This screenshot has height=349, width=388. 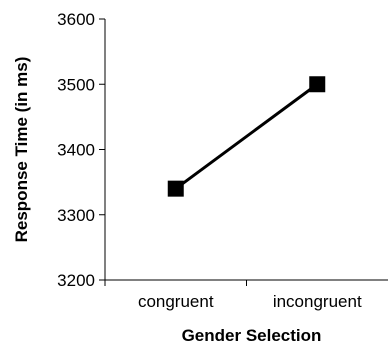 I want to click on y-tick-label: 3400, so click(x=76, y=150).